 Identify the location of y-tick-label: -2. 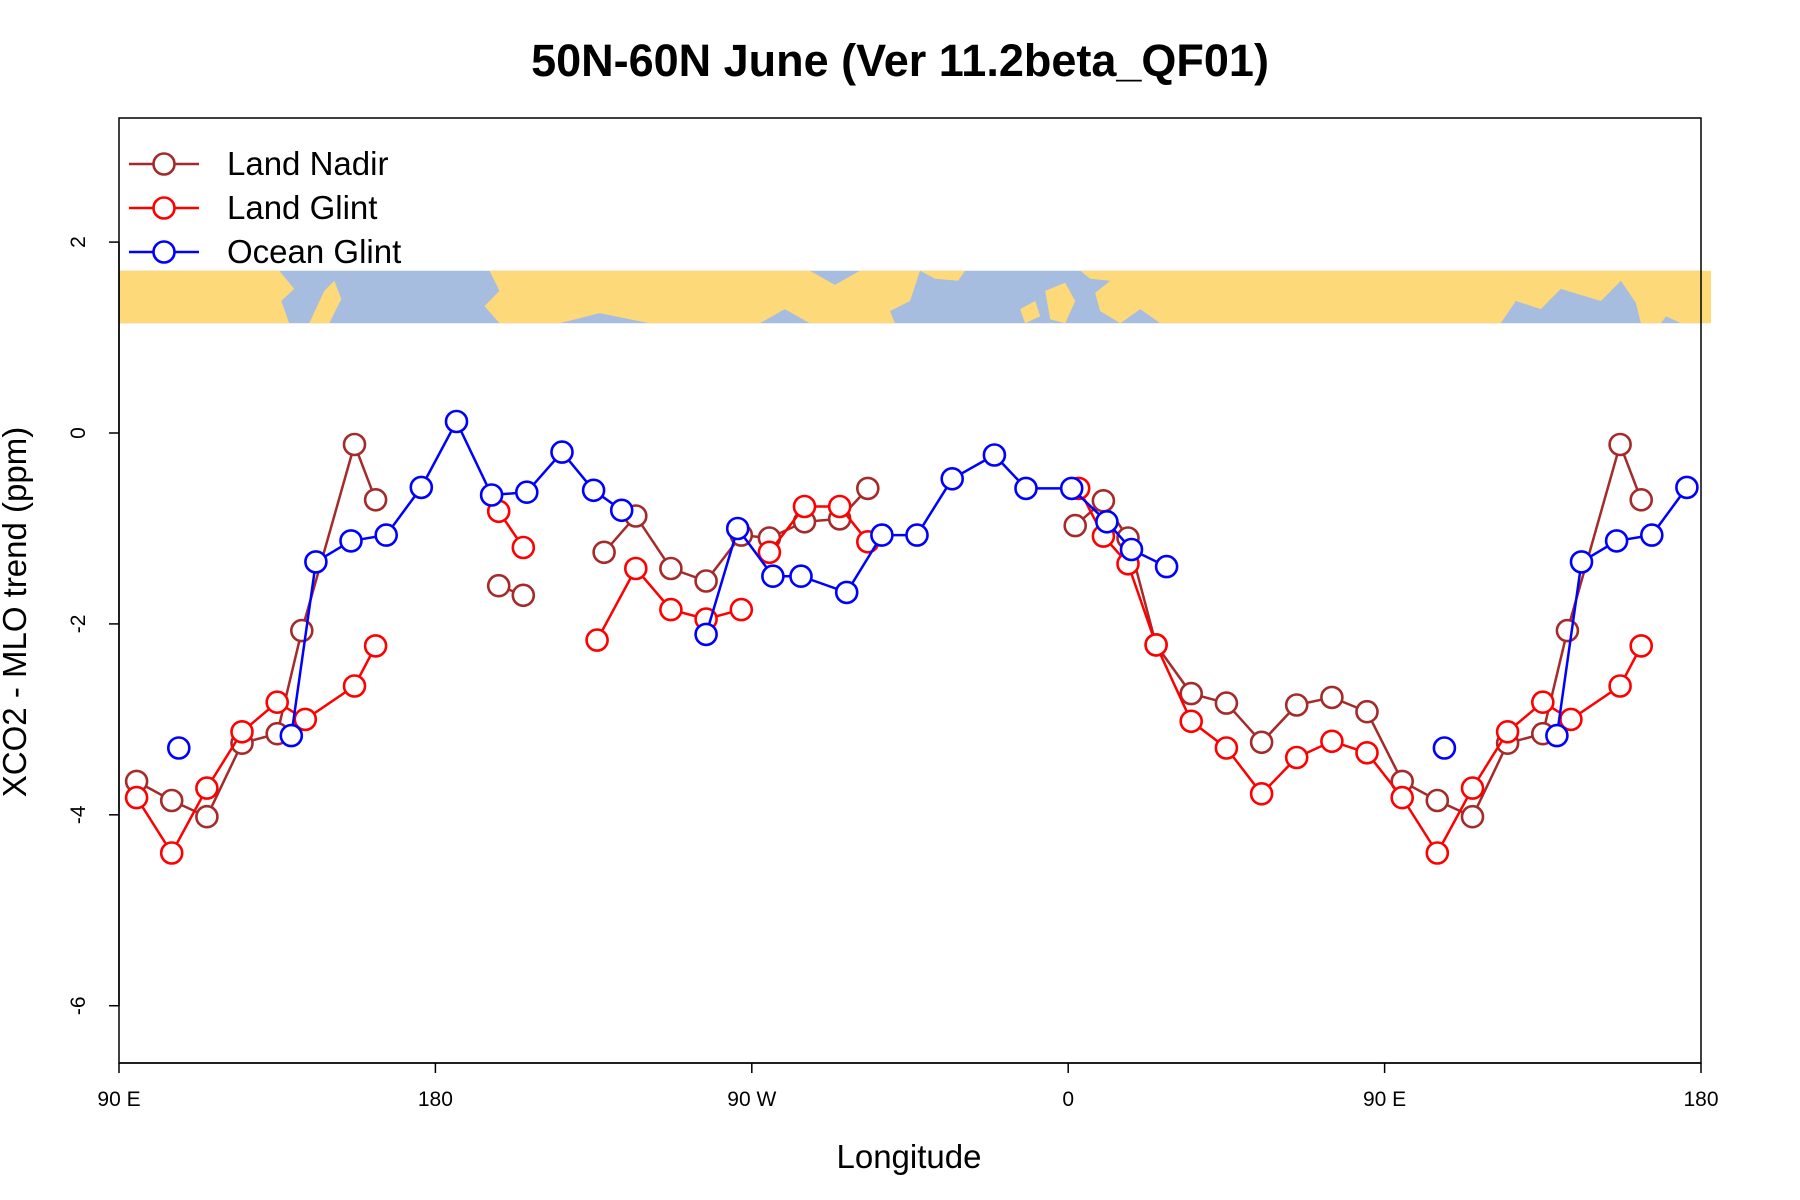
(78, 624).